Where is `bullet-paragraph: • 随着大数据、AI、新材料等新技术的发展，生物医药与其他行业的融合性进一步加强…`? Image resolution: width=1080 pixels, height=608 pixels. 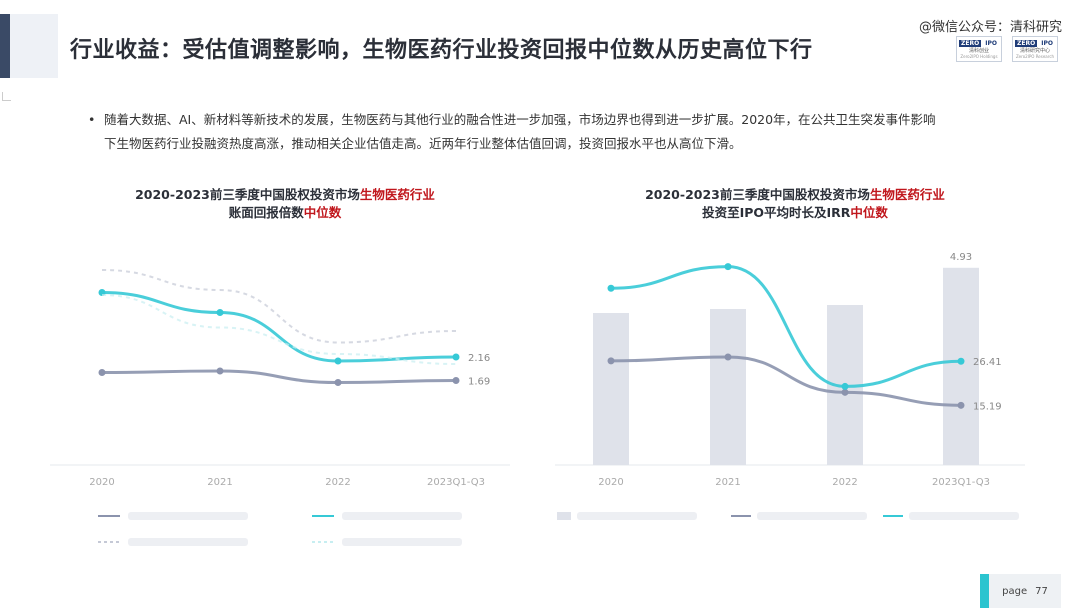
bullet-paragraph: • 随着大数据、AI、新材料等新技术的发展，生物医药与其他行业的融合性进一步加强… is located at coordinates (548, 132).